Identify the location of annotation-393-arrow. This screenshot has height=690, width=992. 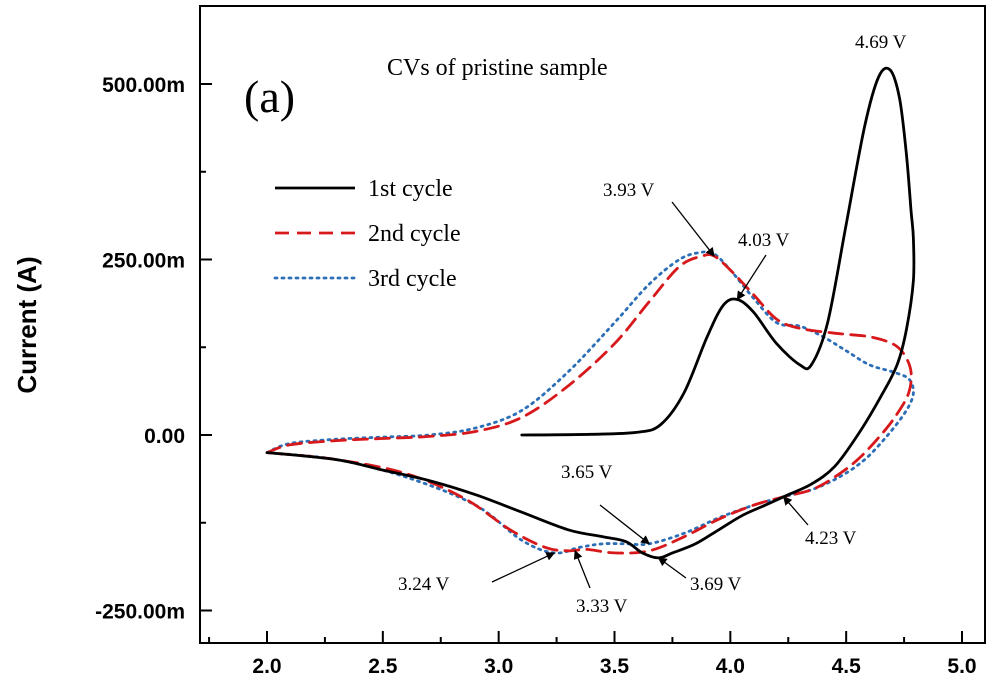
(693, 229).